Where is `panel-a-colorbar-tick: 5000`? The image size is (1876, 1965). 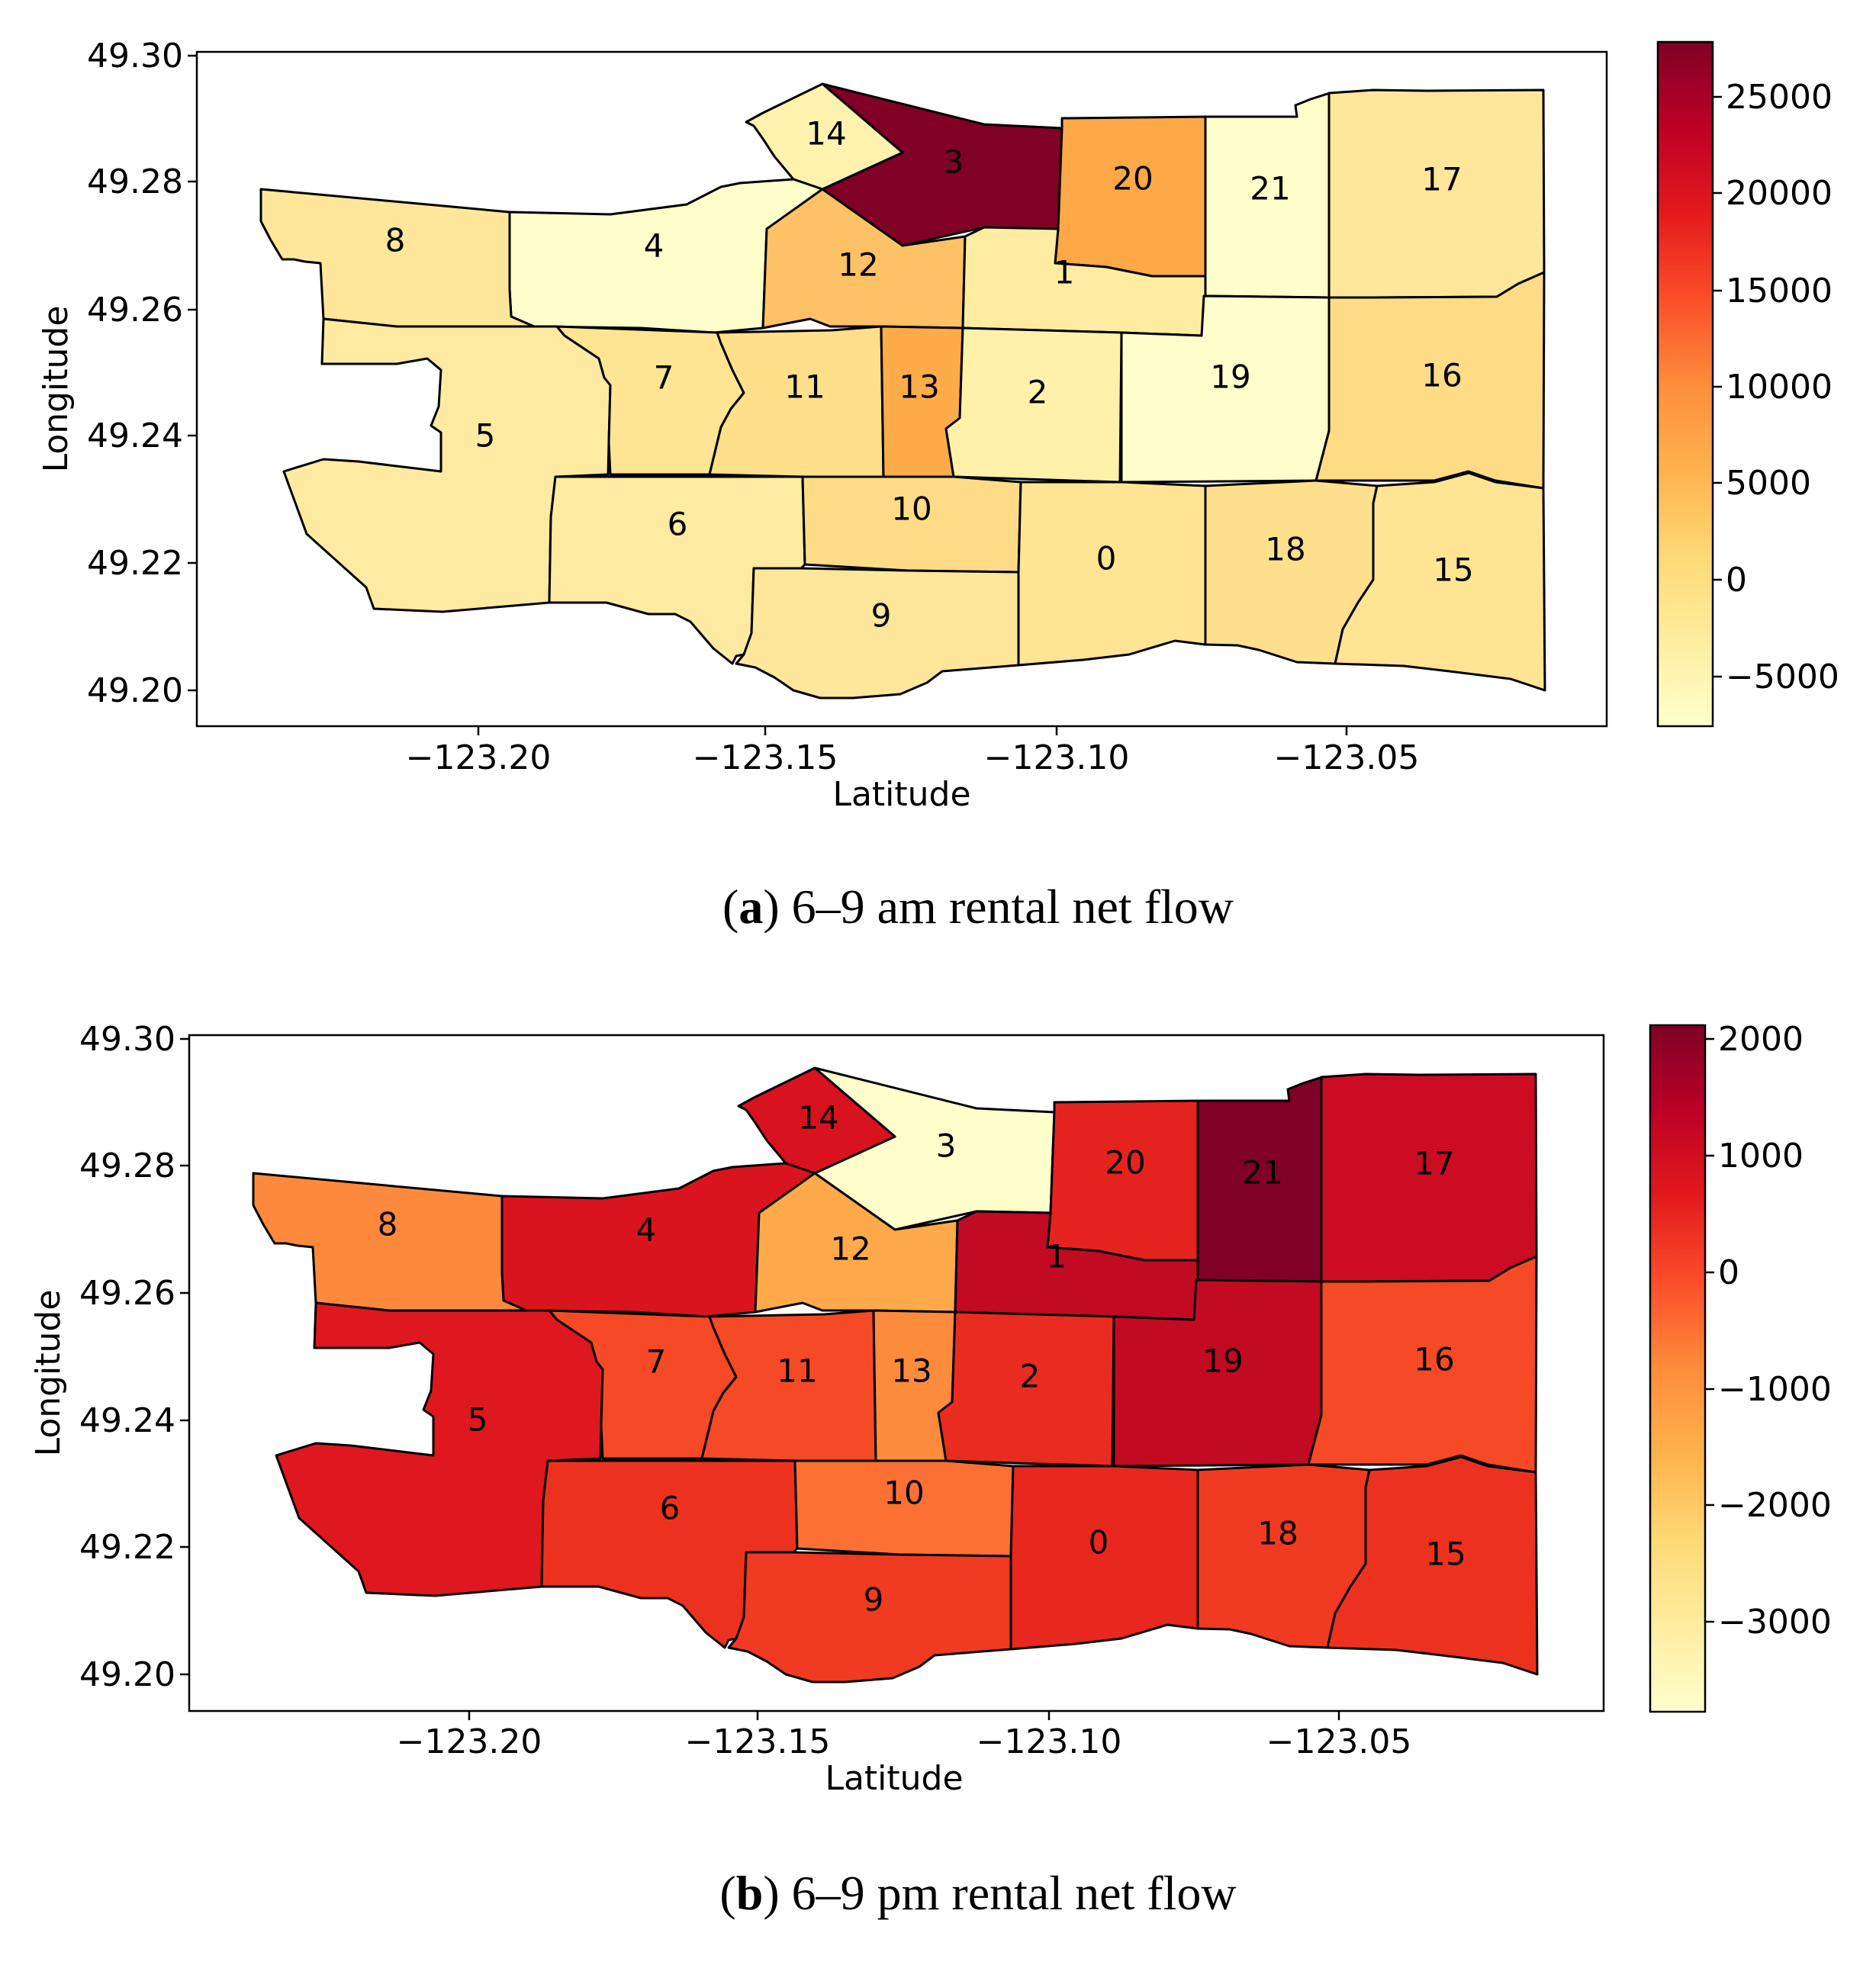 panel-a-colorbar-tick: 5000 is located at coordinates (1769, 483).